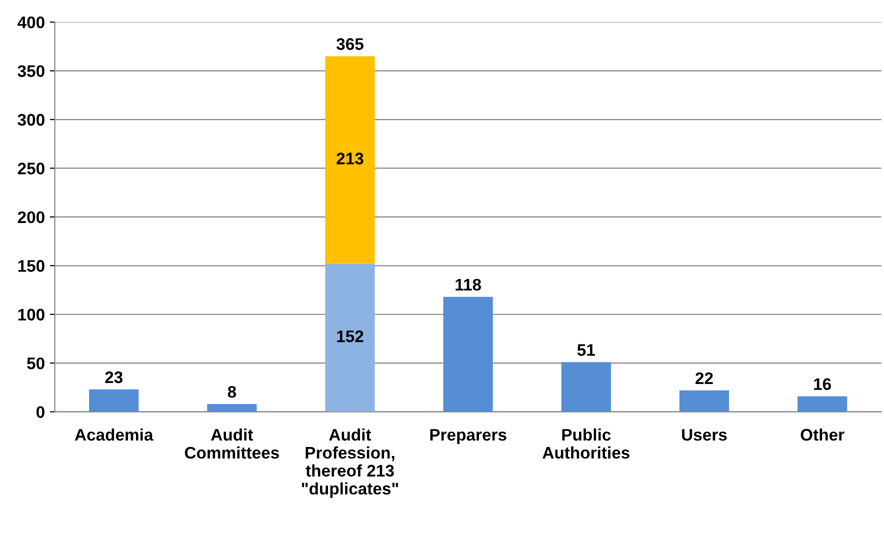 The height and width of the screenshot is (539, 884). What do you see at coordinates (31, 168) in the screenshot?
I see `y-tick-label: 250` at bounding box center [31, 168].